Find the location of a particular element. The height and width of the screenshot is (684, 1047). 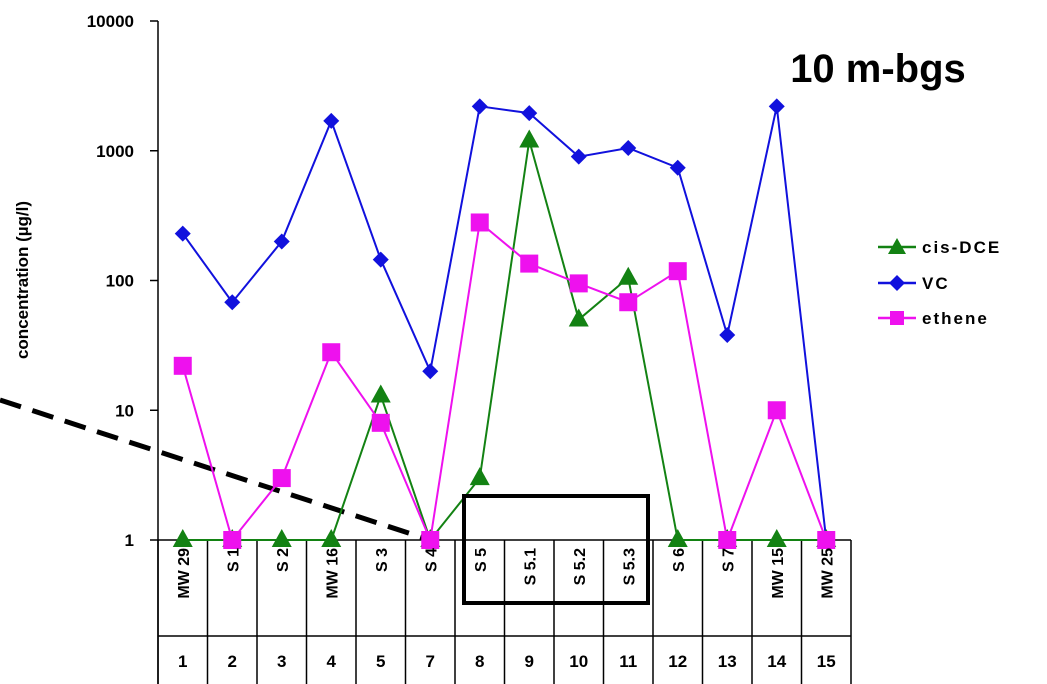

x-tick-label: MW 16 is located at coordinates (332, 573).